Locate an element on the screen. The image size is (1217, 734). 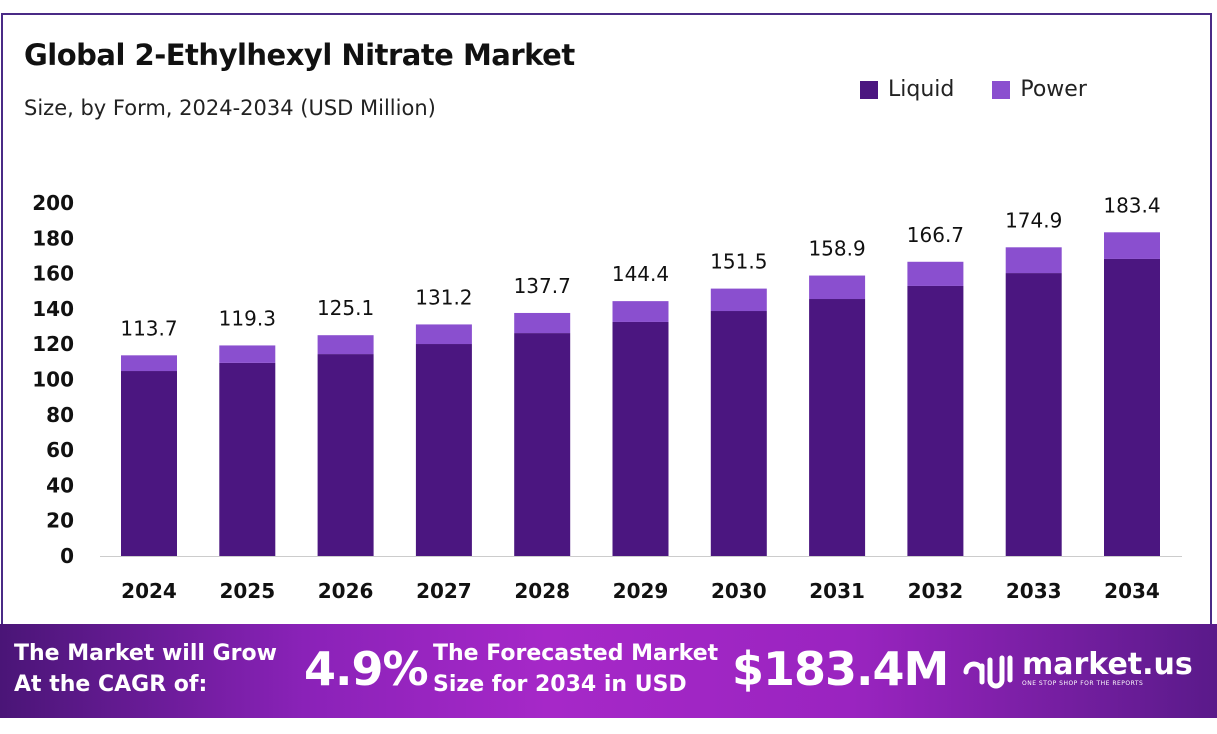
data-label: 125.1 is located at coordinates (345, 308).